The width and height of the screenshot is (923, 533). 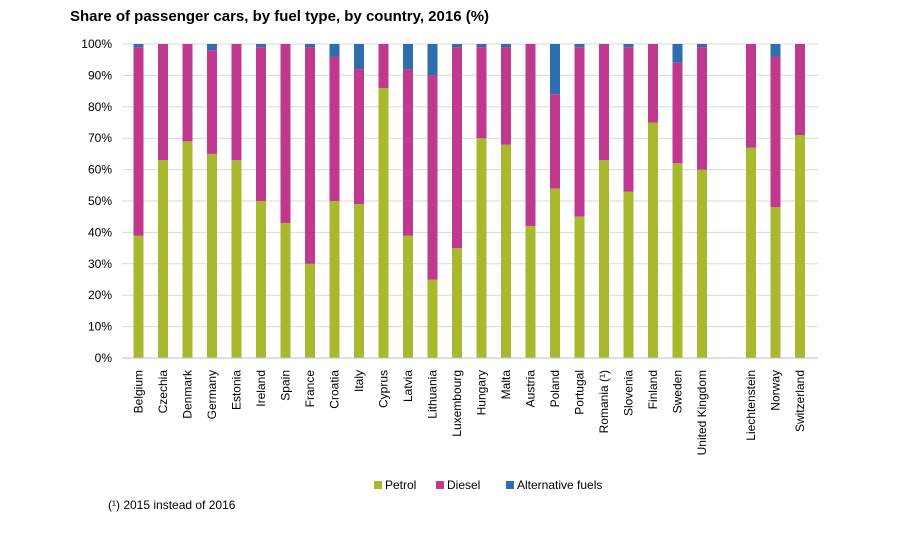 I want to click on x-tick-label: Liechtenstein, so click(x=751, y=405).